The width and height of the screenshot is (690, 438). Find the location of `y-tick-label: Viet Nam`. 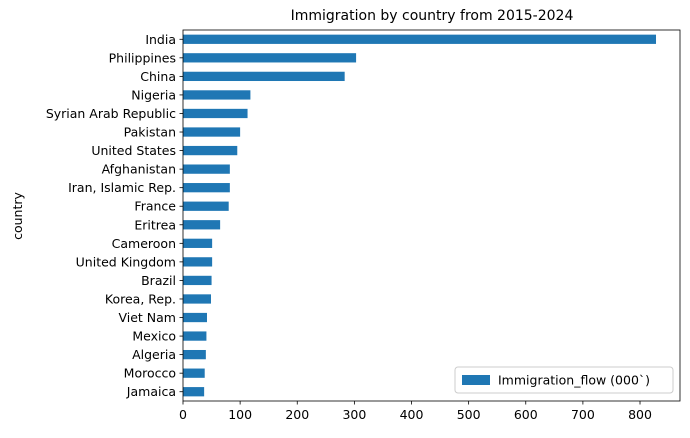

y-tick-label: Viet Nam is located at coordinates (147, 317).